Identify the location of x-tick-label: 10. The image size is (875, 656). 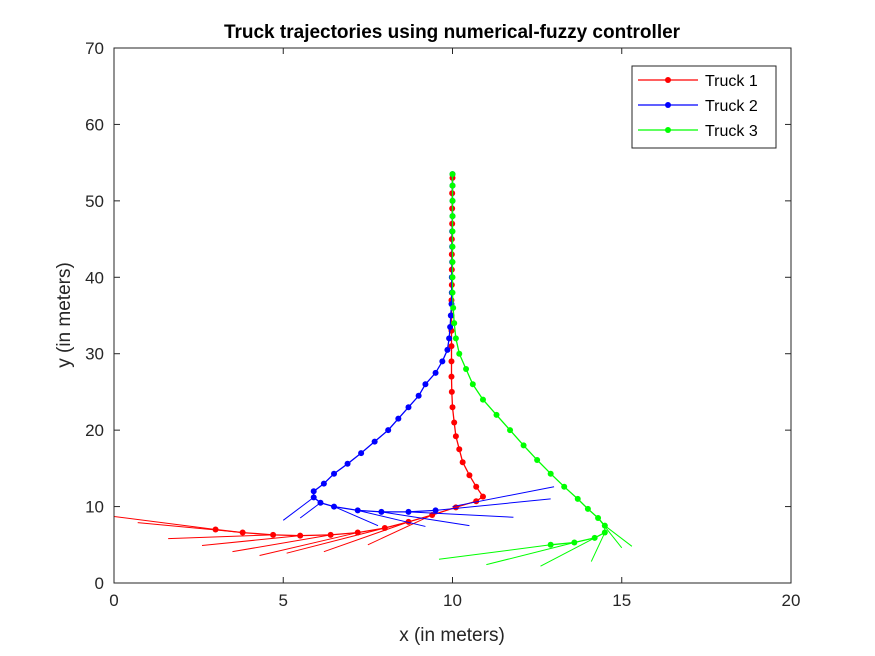
(452, 600).